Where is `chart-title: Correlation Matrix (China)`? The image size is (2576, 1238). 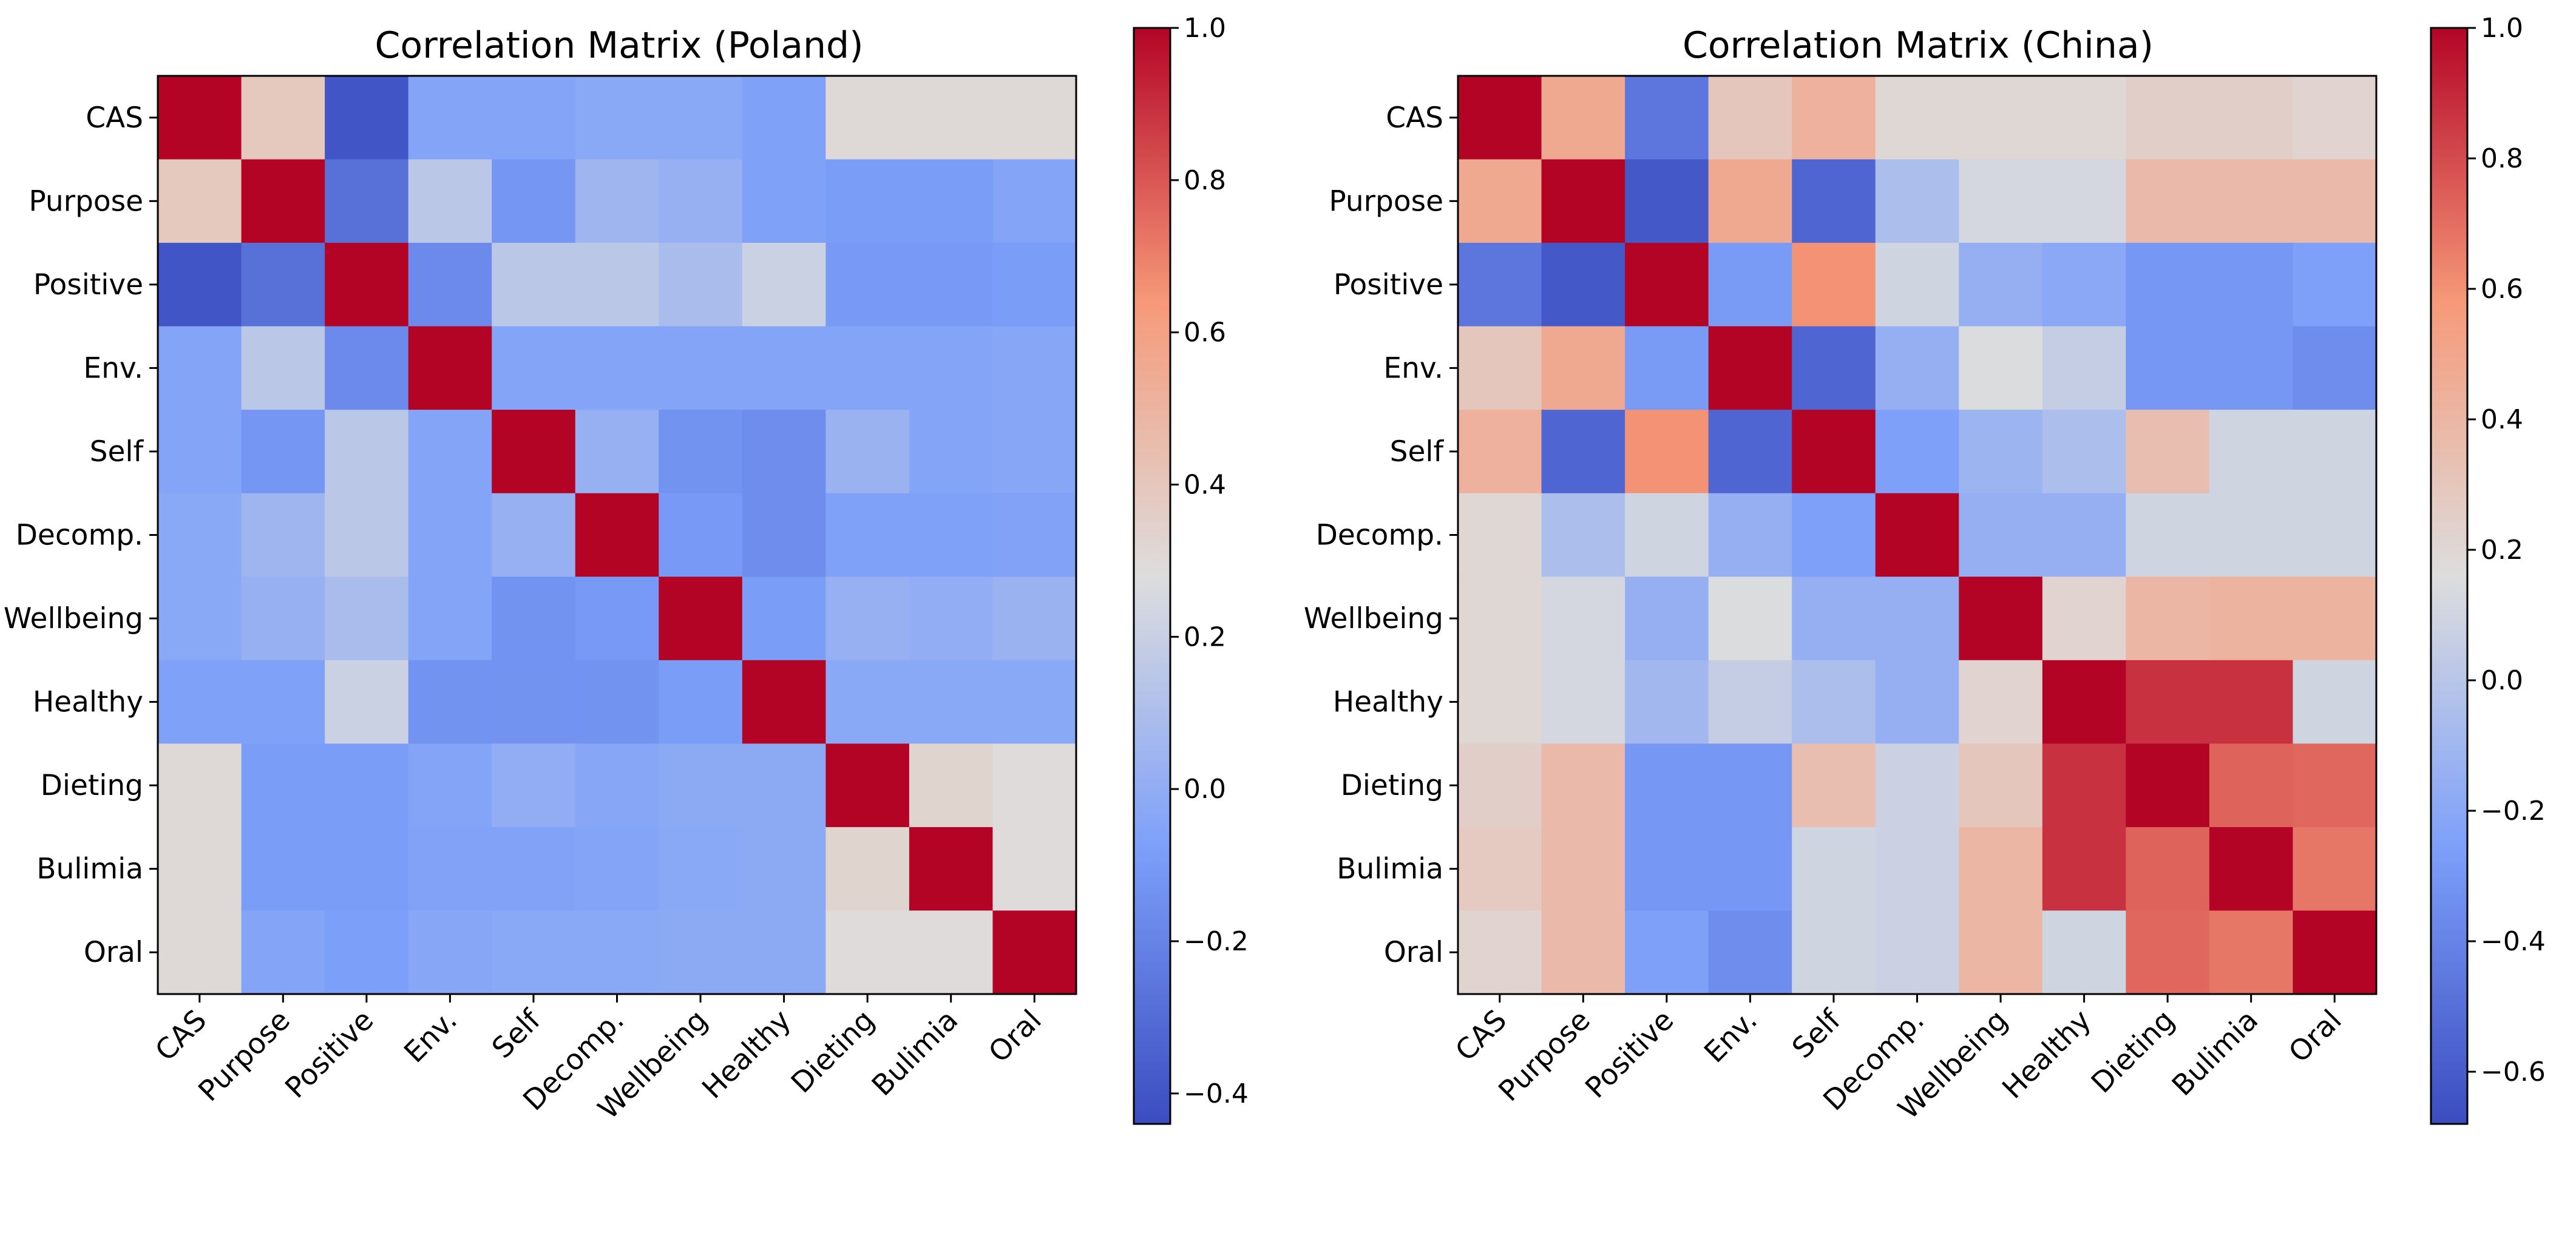
chart-title: Correlation Matrix (China) is located at coordinates (1919, 45).